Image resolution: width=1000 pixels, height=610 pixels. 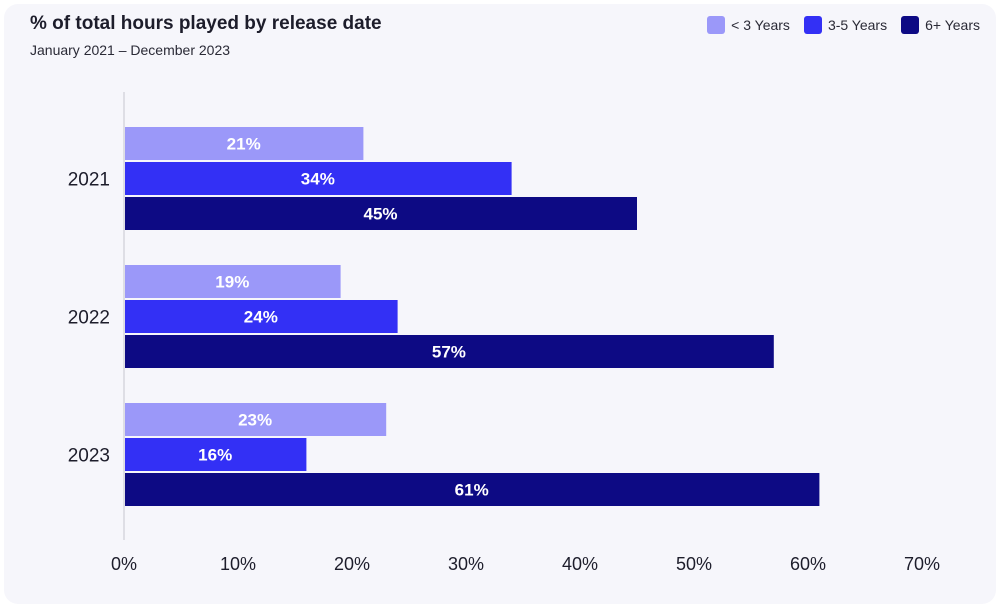 I want to click on category-label: 2023, so click(x=89, y=456).